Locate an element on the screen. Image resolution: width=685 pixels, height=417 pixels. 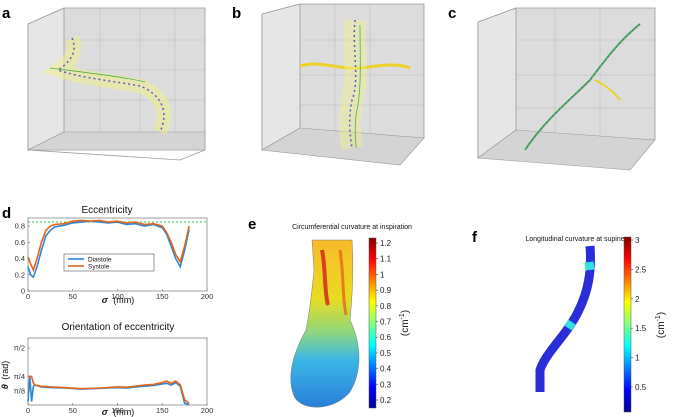
panel-a-grid is located at coordinates (134, 70).